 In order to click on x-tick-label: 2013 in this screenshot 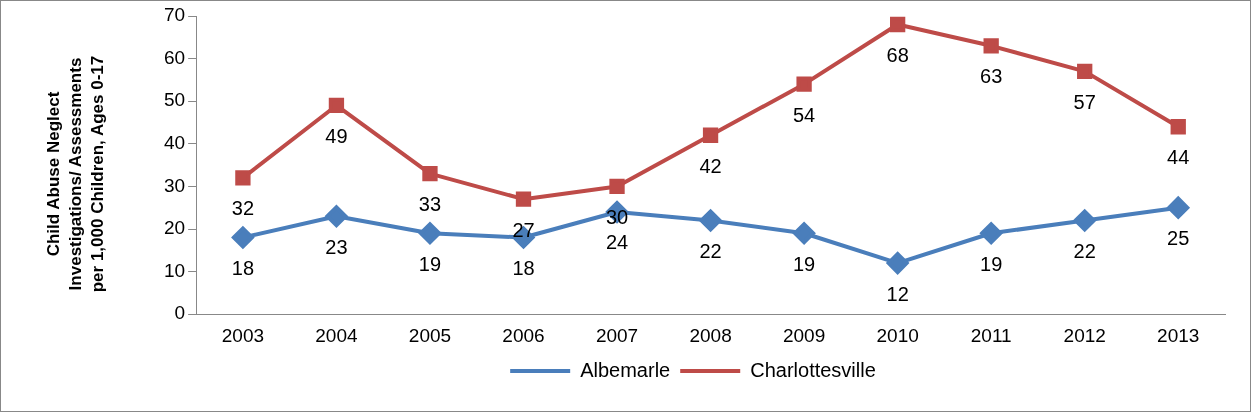, I will do `click(1178, 335)`.